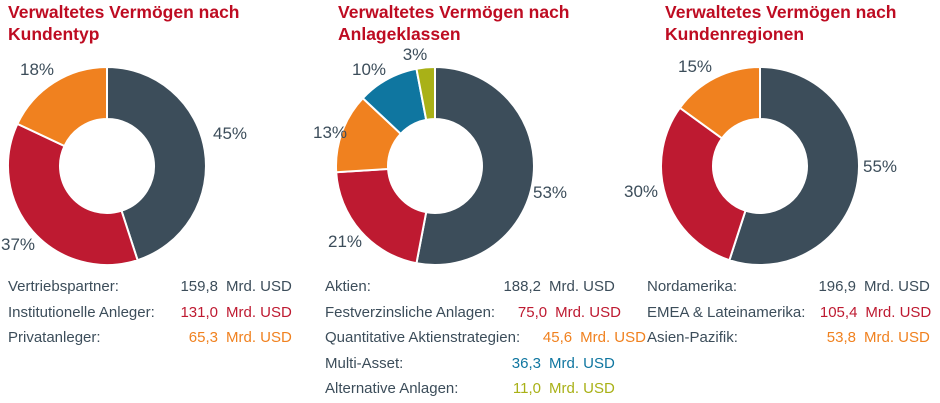 The height and width of the screenshot is (403, 940). Describe the element at coordinates (695, 66) in the screenshot. I see `percent-label: 15%` at that location.